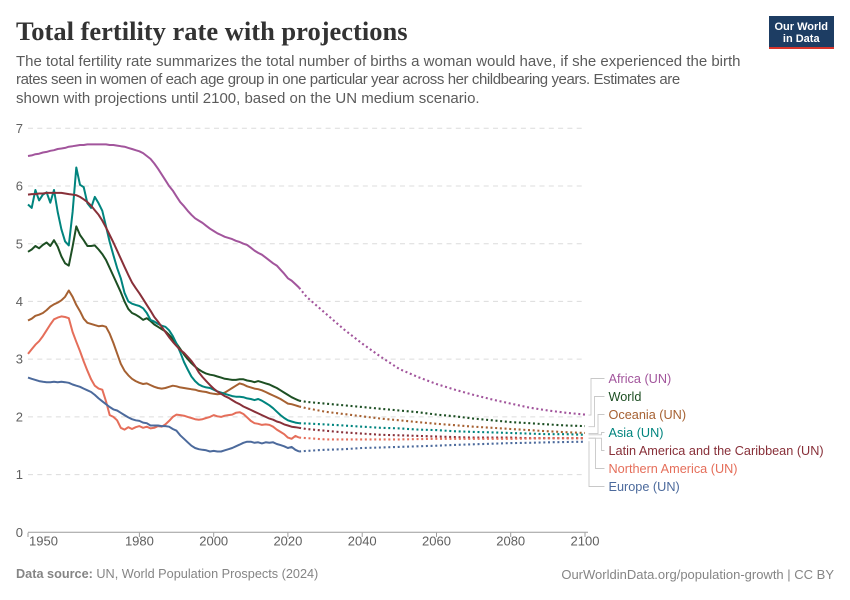 The width and height of the screenshot is (850, 600). What do you see at coordinates (644, 487) in the screenshot?
I see `svg-text: Europe (UN)` at bounding box center [644, 487].